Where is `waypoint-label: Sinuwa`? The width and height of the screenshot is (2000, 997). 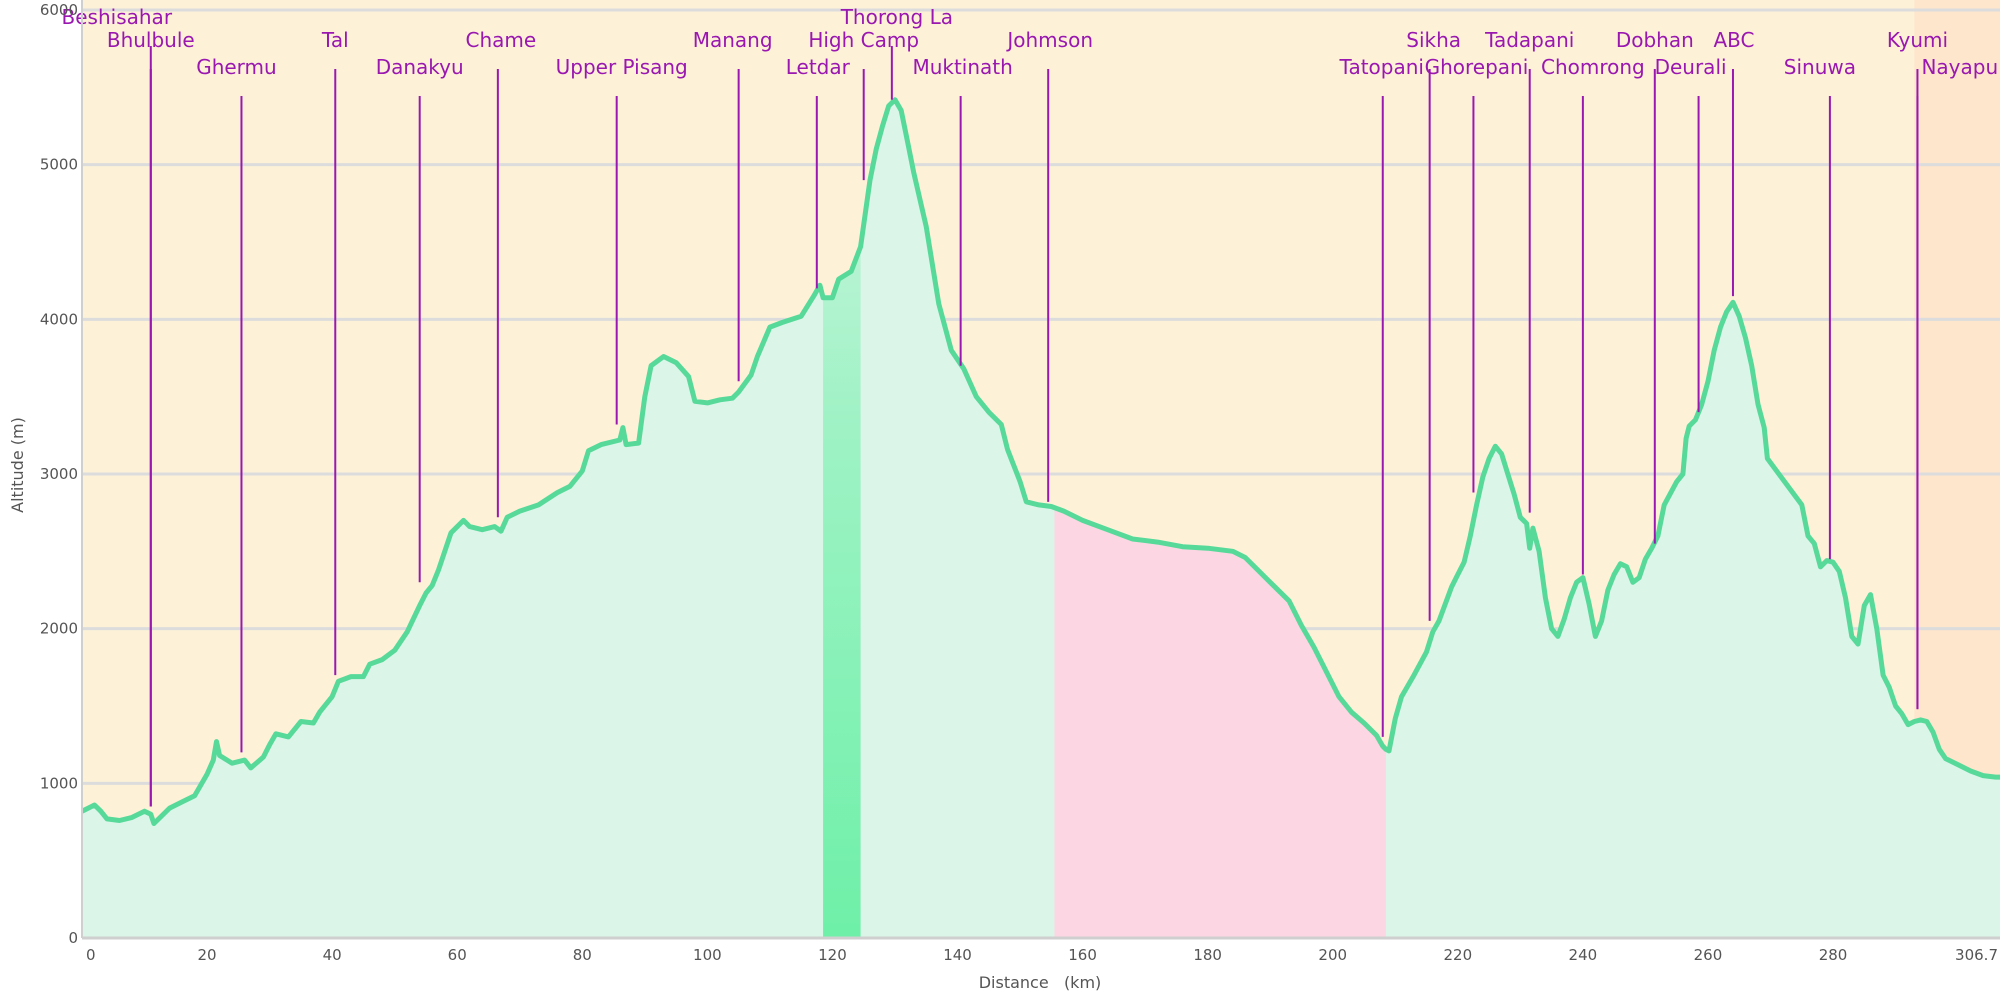
waypoint-label: Sinuwa is located at coordinates (1820, 67).